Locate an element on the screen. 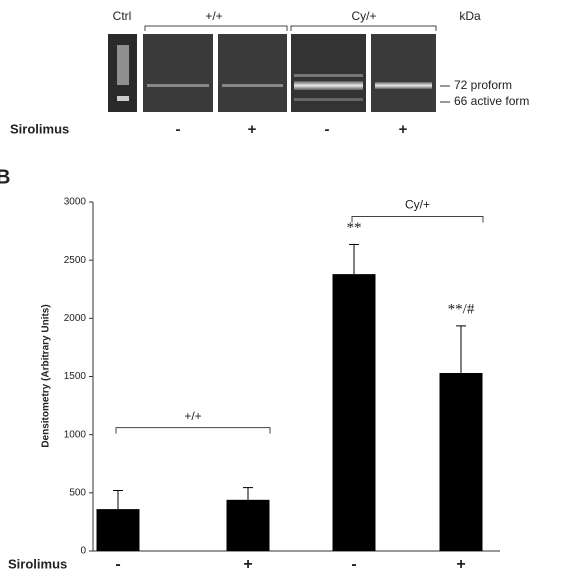  y-tick-label: 2000 is located at coordinates (75, 318).